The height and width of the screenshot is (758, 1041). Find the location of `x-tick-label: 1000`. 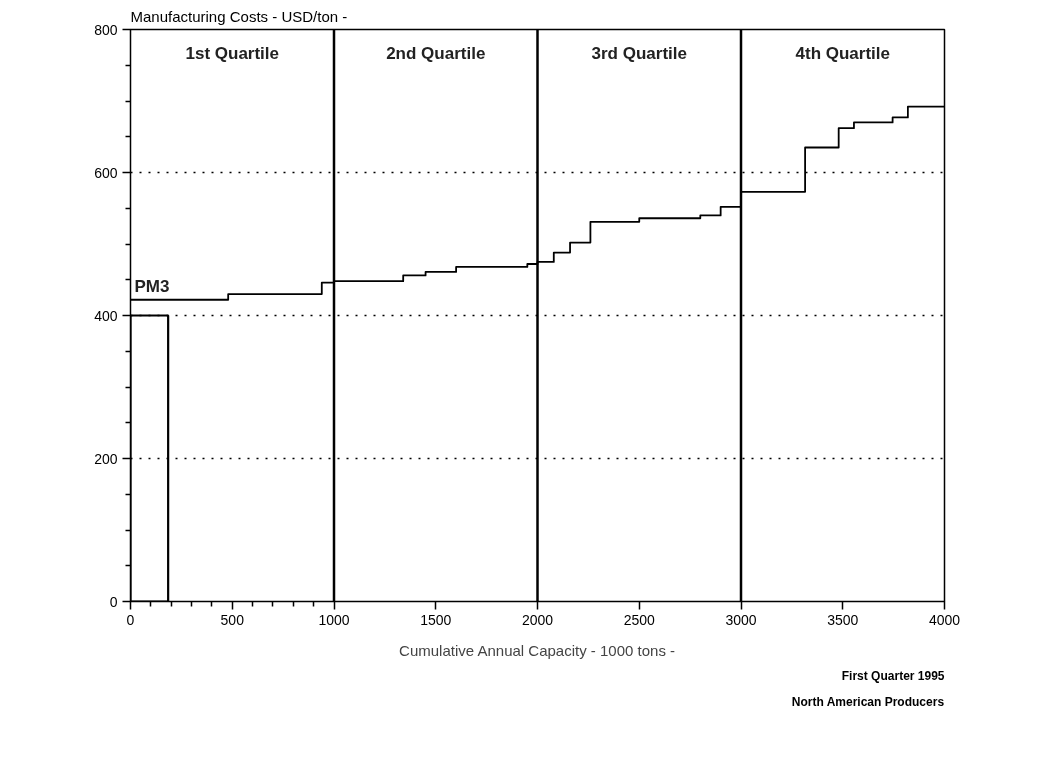

x-tick-label: 1000 is located at coordinates (334, 619).